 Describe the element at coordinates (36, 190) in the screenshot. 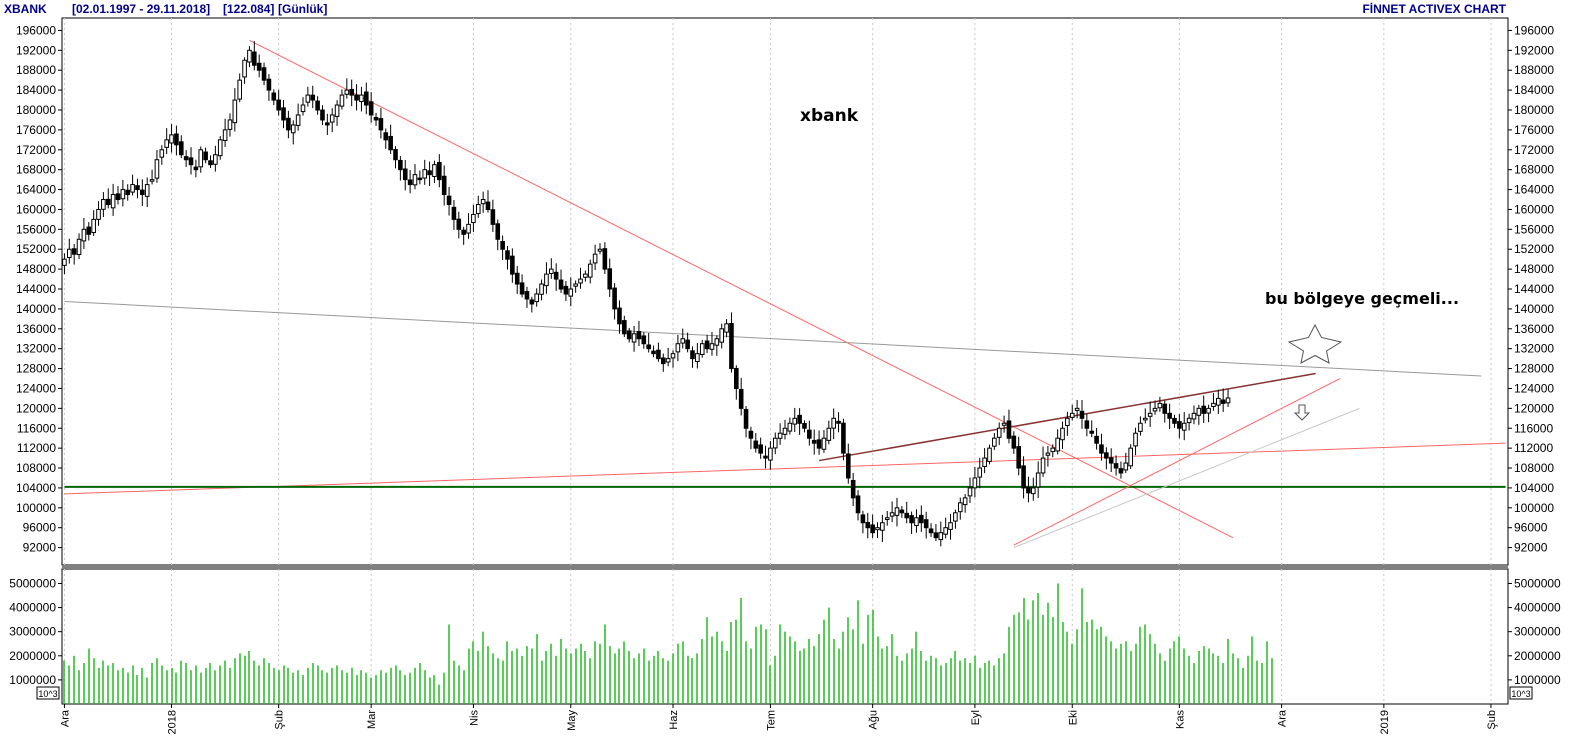

I see `price-tick-label-left: 164000` at that location.